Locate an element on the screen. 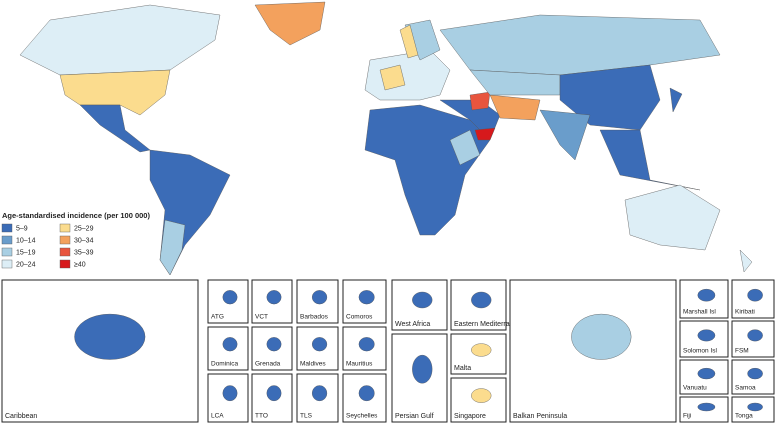 The image size is (776, 424). inset-label: Caribbean is located at coordinates (21, 416).